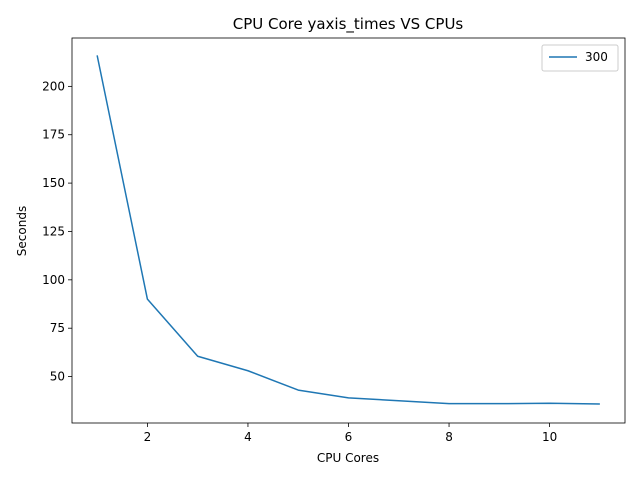  Describe the element at coordinates (53, 183) in the screenshot. I see `y-tick-label: 150` at that location.